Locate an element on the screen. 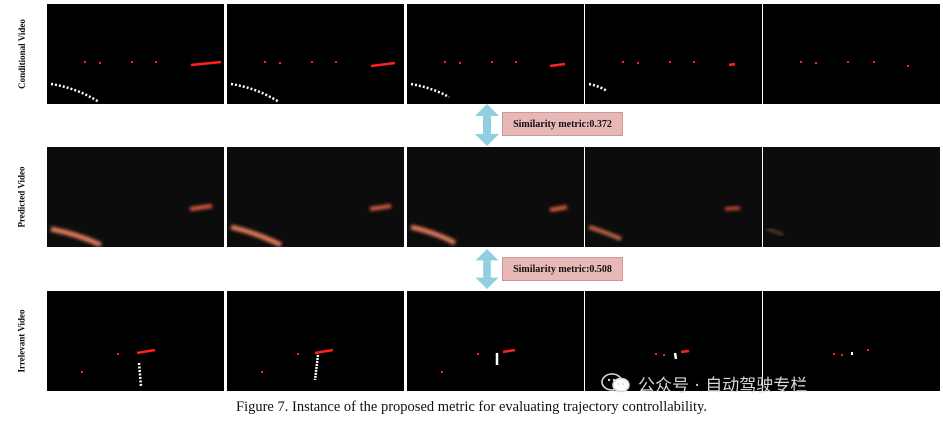  row-label: Conditional Video is located at coordinates (22, 54).